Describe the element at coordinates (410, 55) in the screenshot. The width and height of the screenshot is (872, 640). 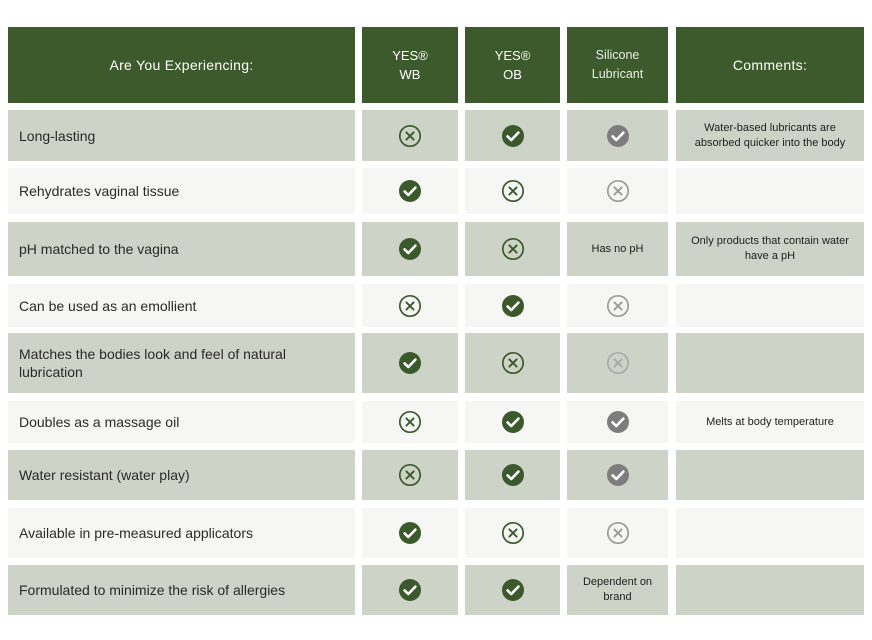
I see `header-yes-wb-line1: YES®` at that location.